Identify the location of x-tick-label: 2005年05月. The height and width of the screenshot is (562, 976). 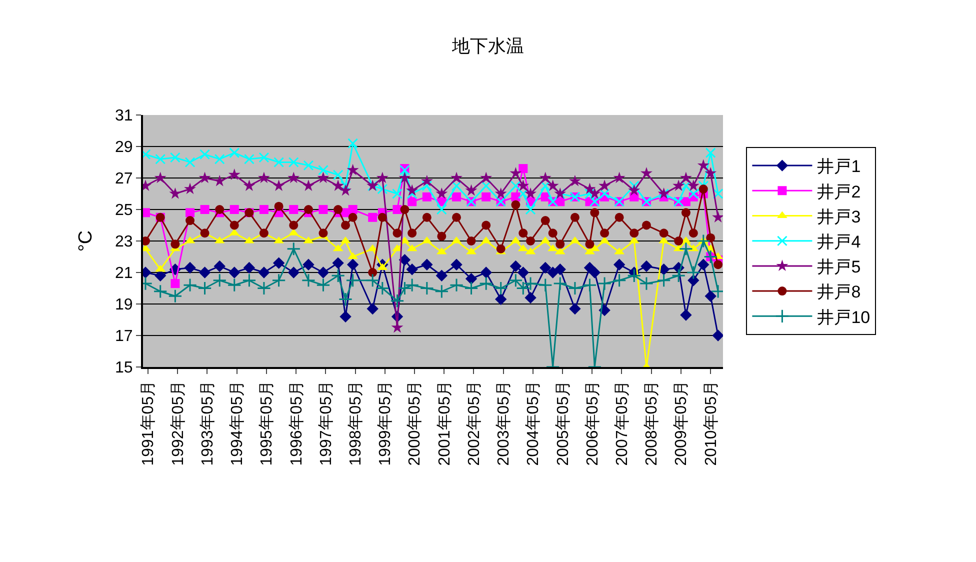
(563, 423).